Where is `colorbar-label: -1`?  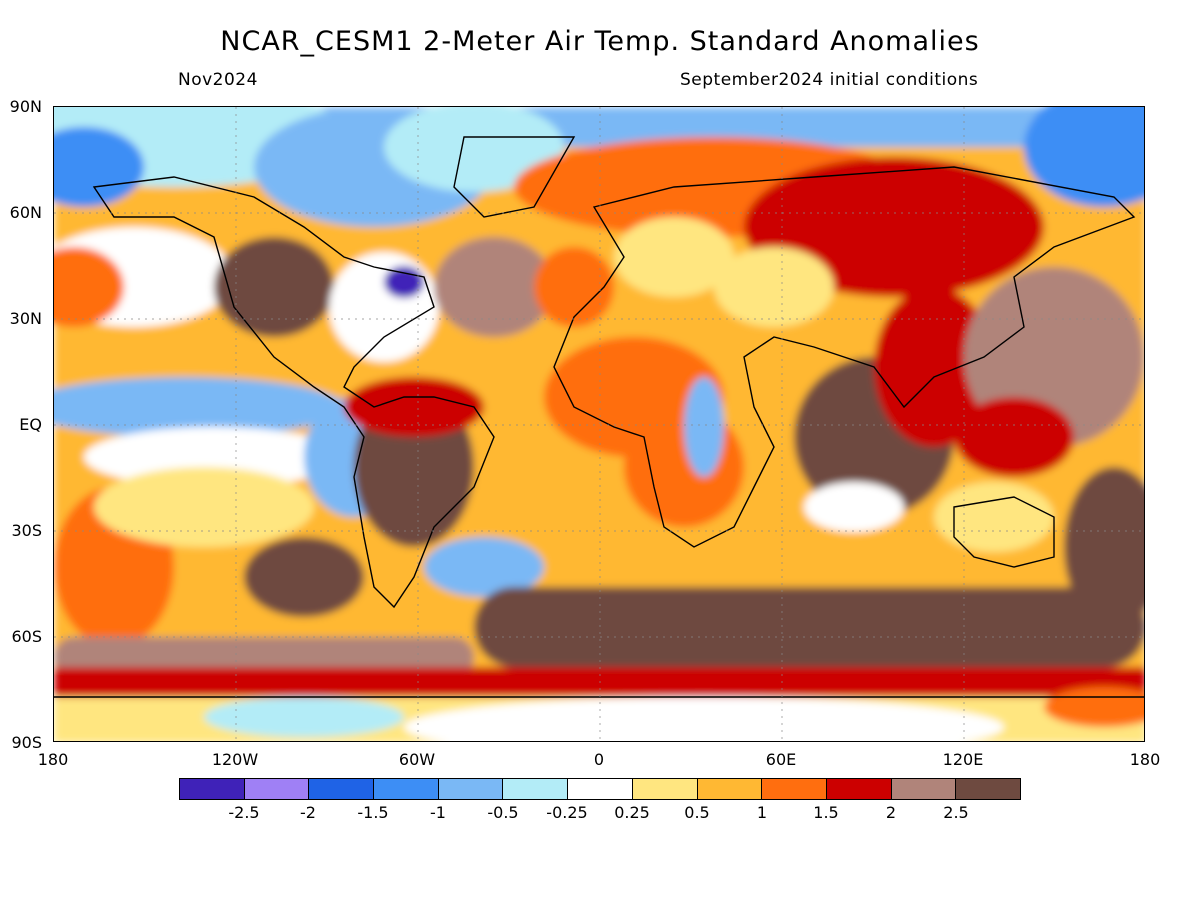 colorbar-label: -1 is located at coordinates (438, 812).